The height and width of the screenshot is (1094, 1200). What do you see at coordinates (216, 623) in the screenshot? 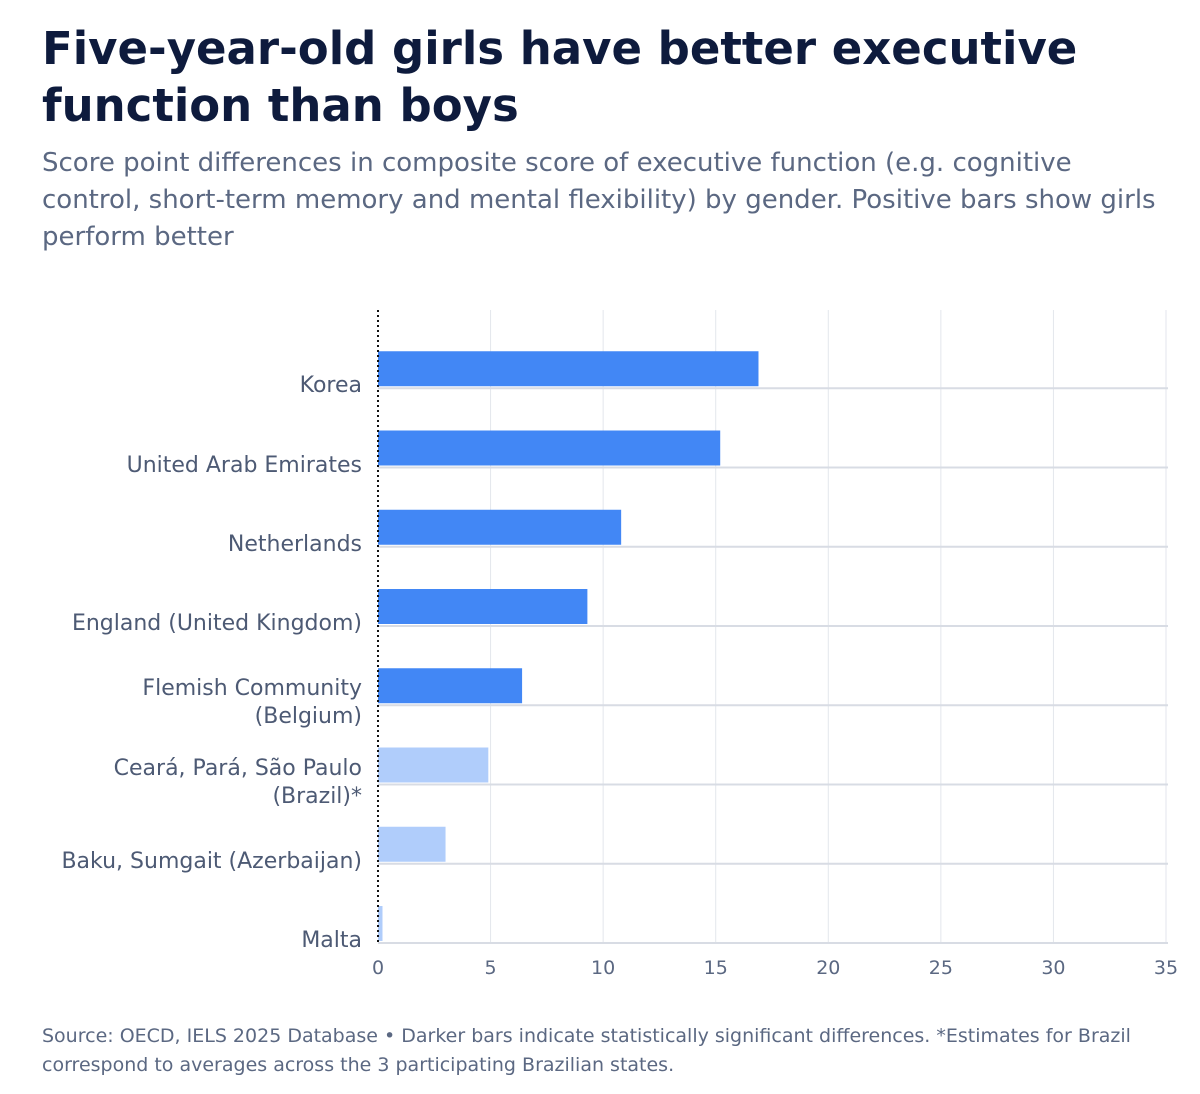
I see `category-label: England (United Kingdom)` at bounding box center [216, 623].